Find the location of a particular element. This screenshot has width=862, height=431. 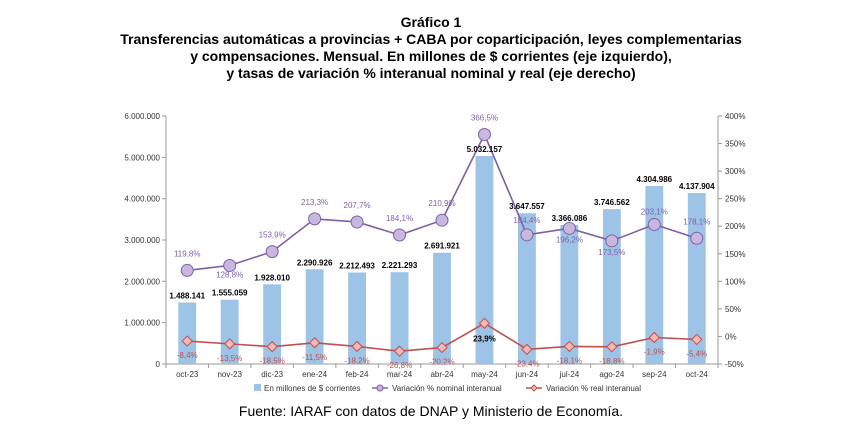

x-tick-label: jul-24 is located at coordinates (569, 374).